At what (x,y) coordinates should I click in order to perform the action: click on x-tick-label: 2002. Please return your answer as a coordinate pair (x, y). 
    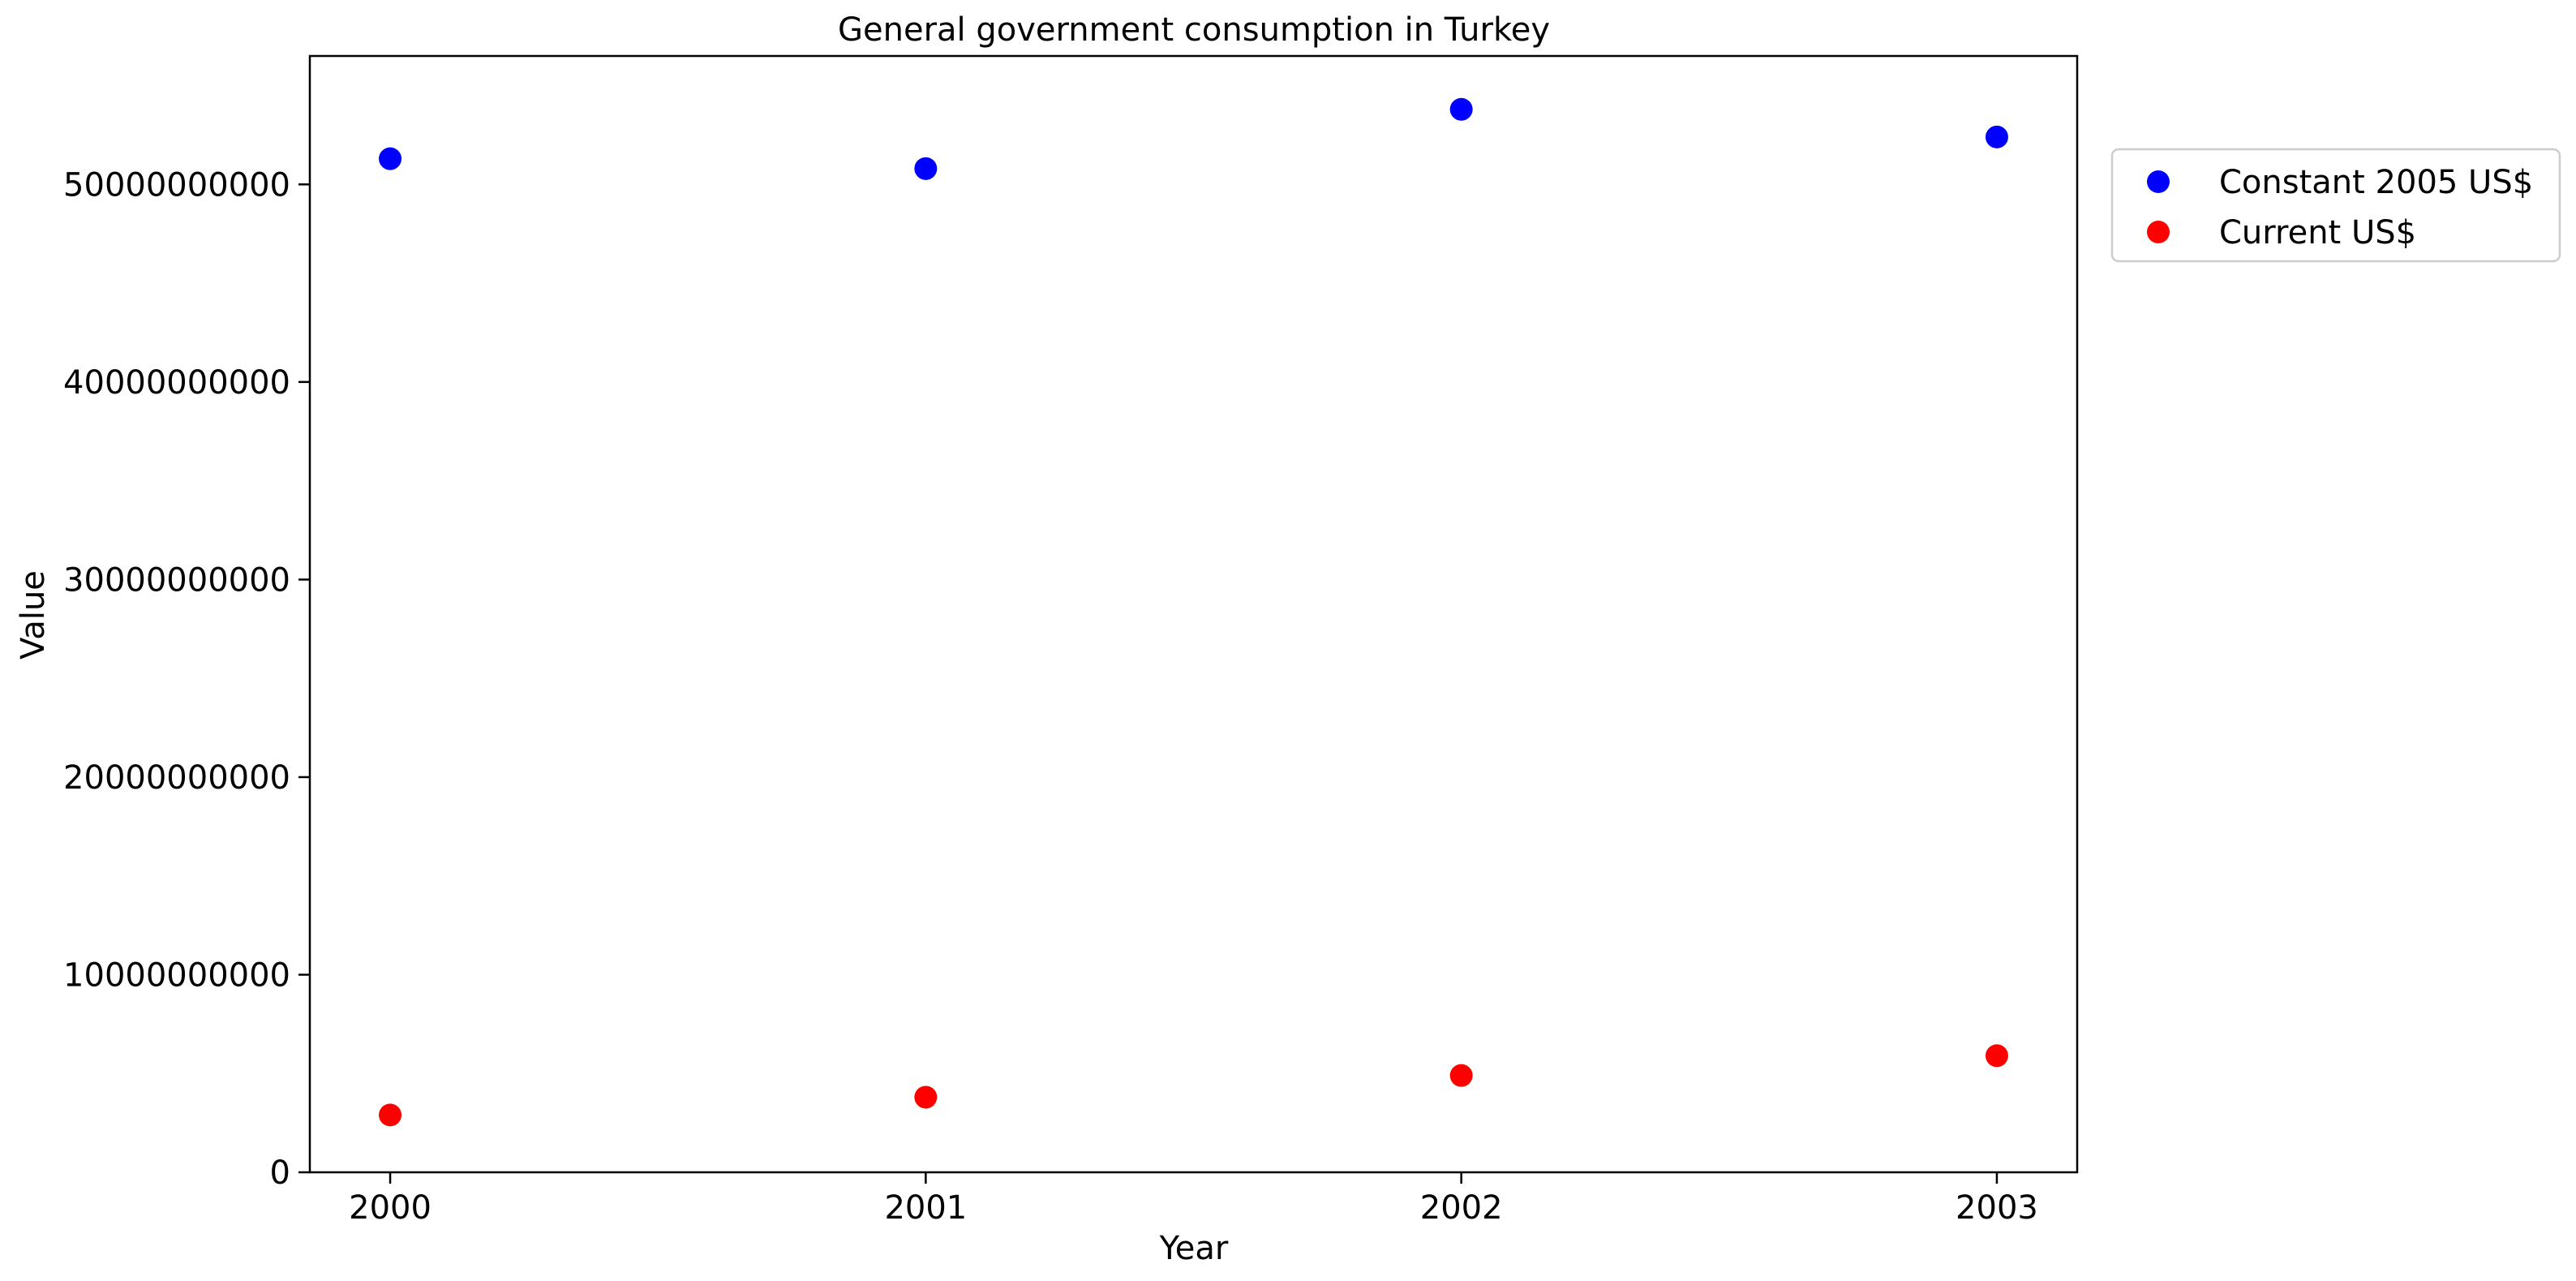
    Looking at the image, I should click on (1461, 1208).